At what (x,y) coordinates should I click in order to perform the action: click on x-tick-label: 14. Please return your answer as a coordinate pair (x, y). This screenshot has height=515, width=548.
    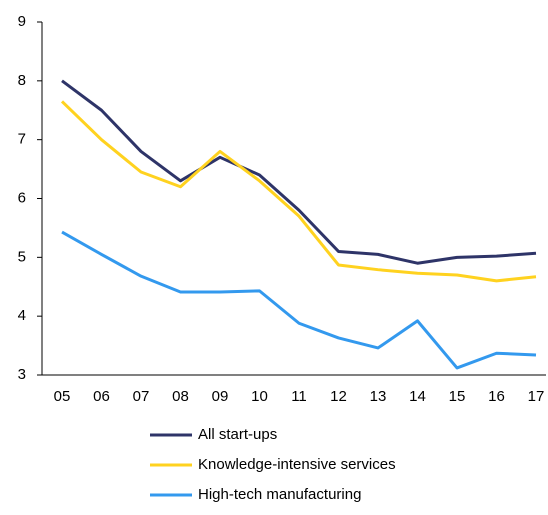
    Looking at the image, I should click on (417, 396).